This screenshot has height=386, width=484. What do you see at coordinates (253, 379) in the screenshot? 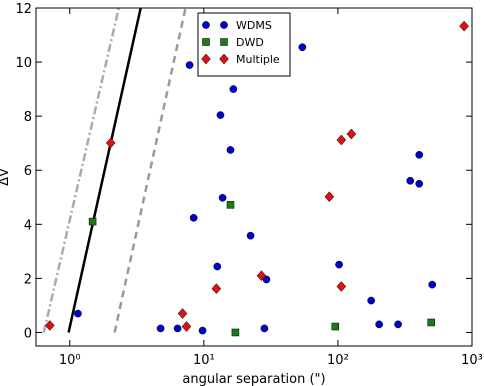
I see `x-axis-label: angular separation (")` at bounding box center [253, 379].